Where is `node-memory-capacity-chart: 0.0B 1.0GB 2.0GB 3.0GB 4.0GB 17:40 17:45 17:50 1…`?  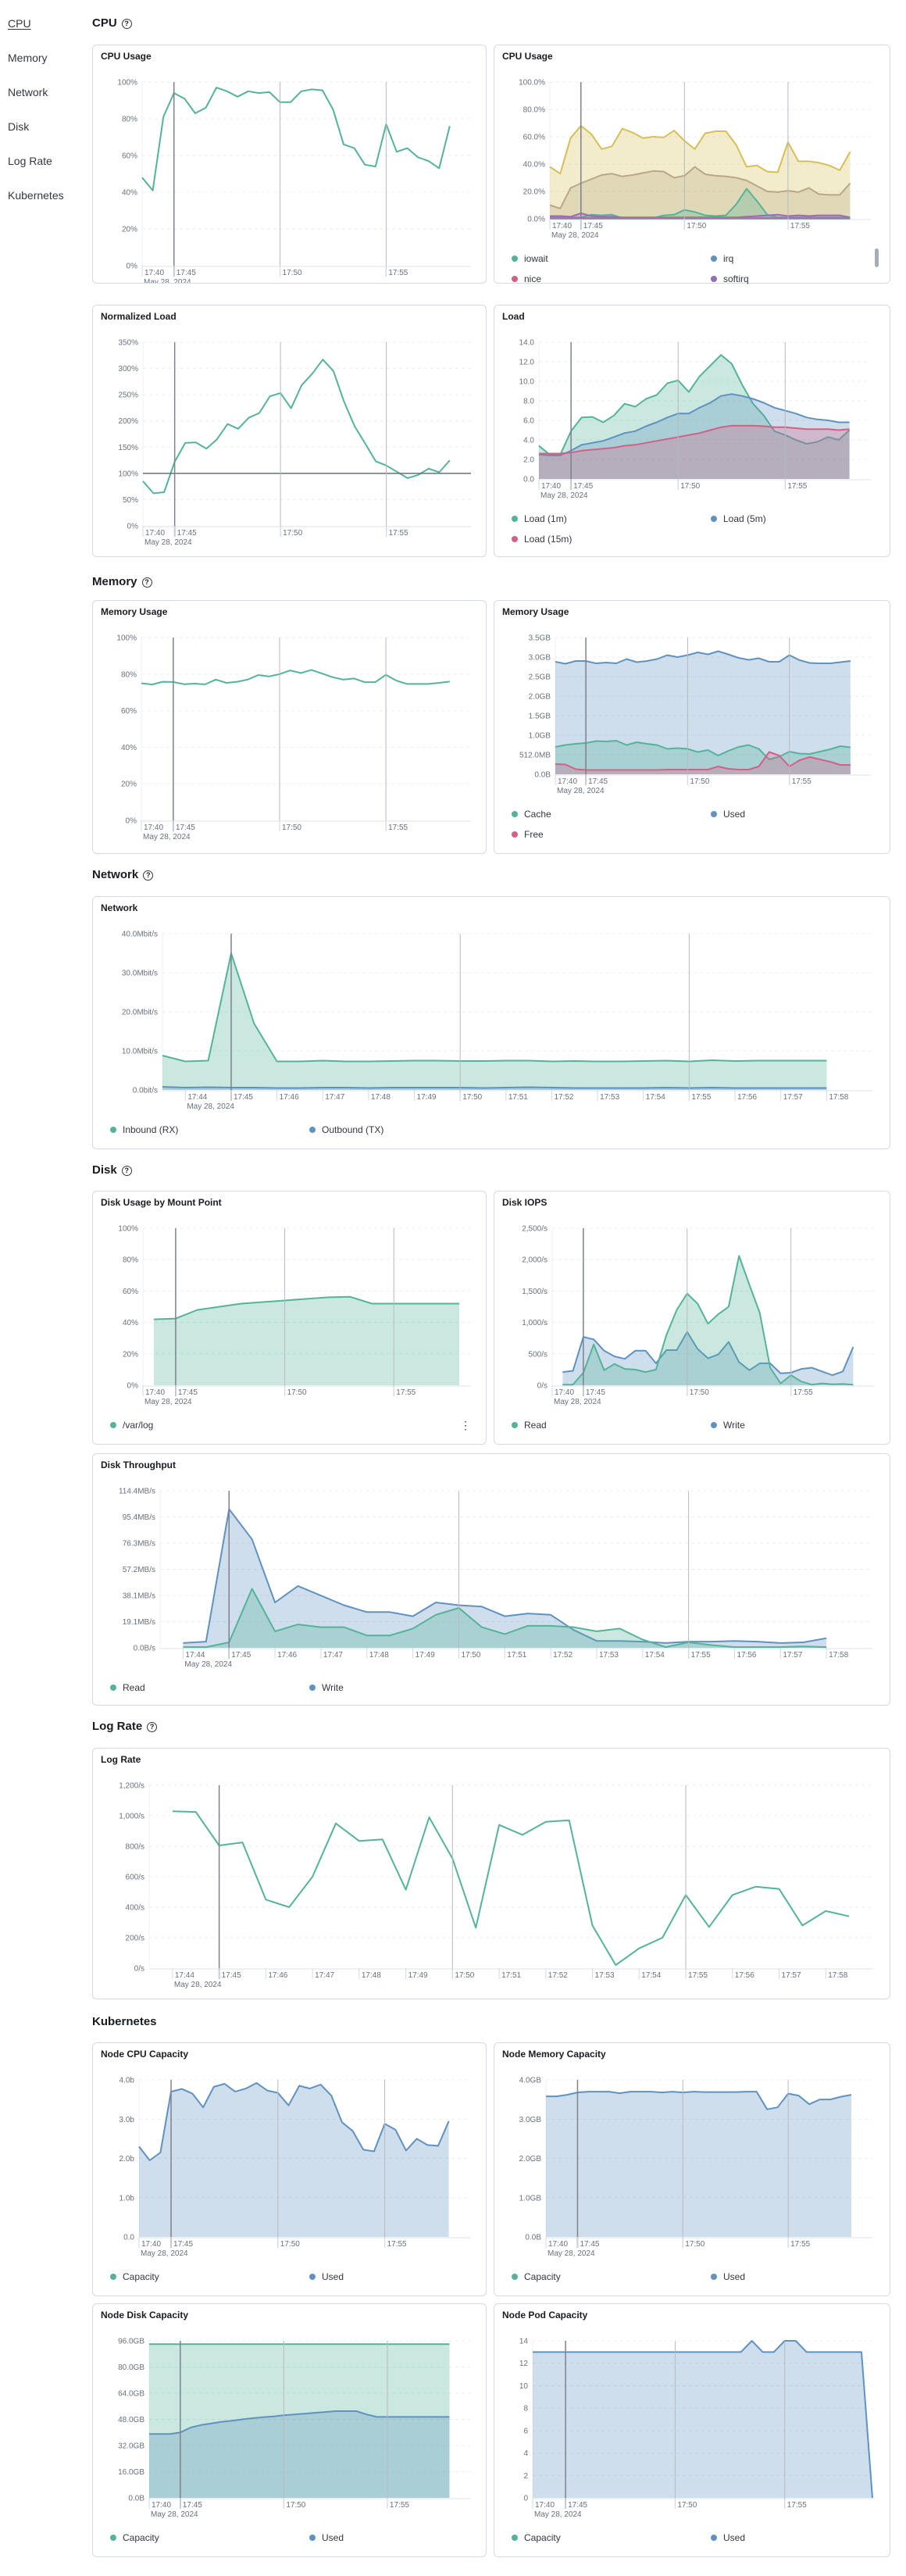 node-memory-capacity-chart: 0.0B 1.0GB 2.0GB 3.0GB 4.0GB 17:40 17:45 17:50 1… is located at coordinates (692, 2170).